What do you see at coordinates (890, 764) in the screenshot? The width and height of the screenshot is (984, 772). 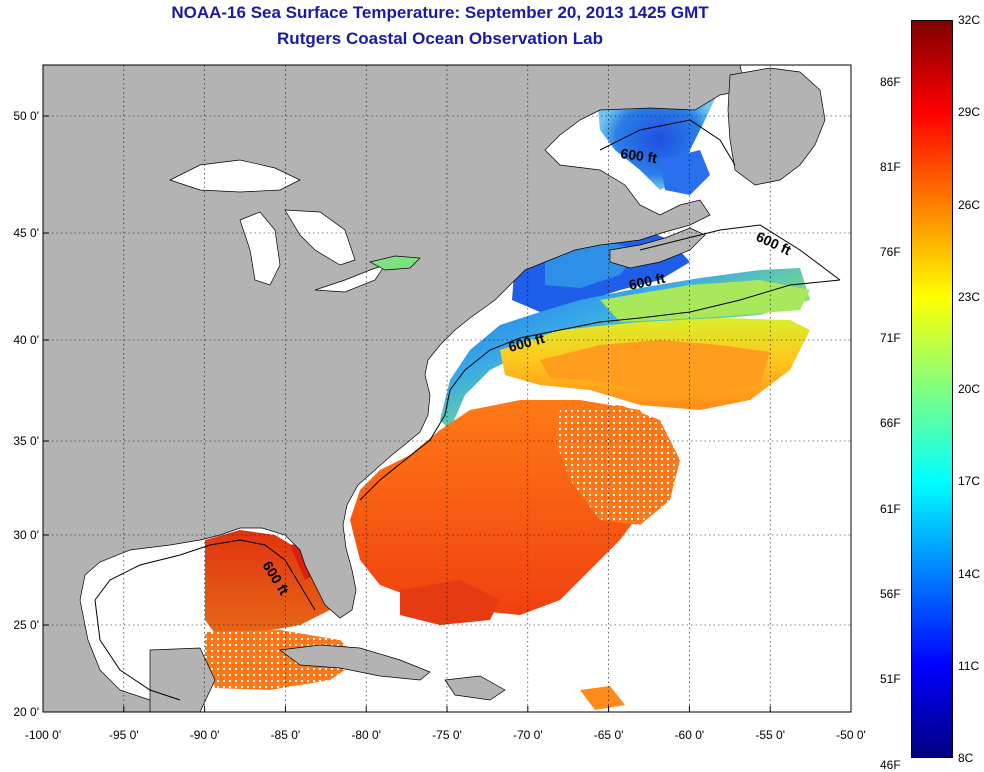 I see `fahrenheit-label: 46F` at bounding box center [890, 764].